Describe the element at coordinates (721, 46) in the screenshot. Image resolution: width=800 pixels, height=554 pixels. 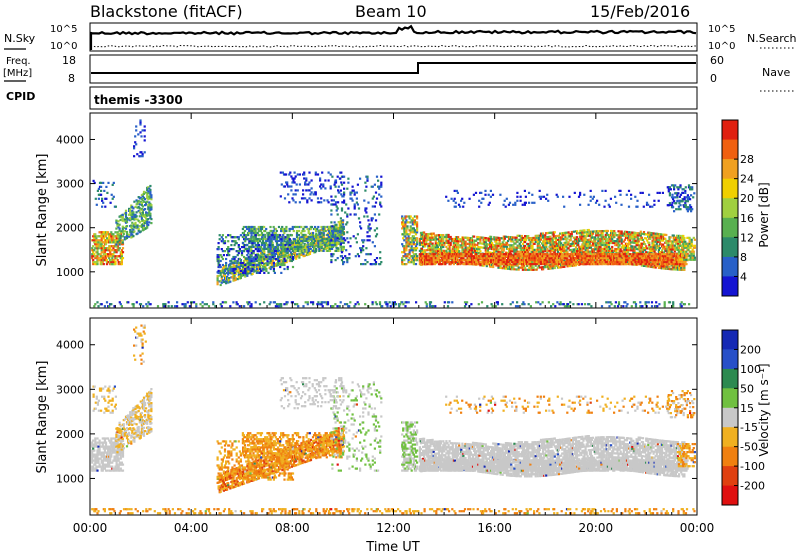
I see `noise-right-tick-bottom: 10^0` at that location.